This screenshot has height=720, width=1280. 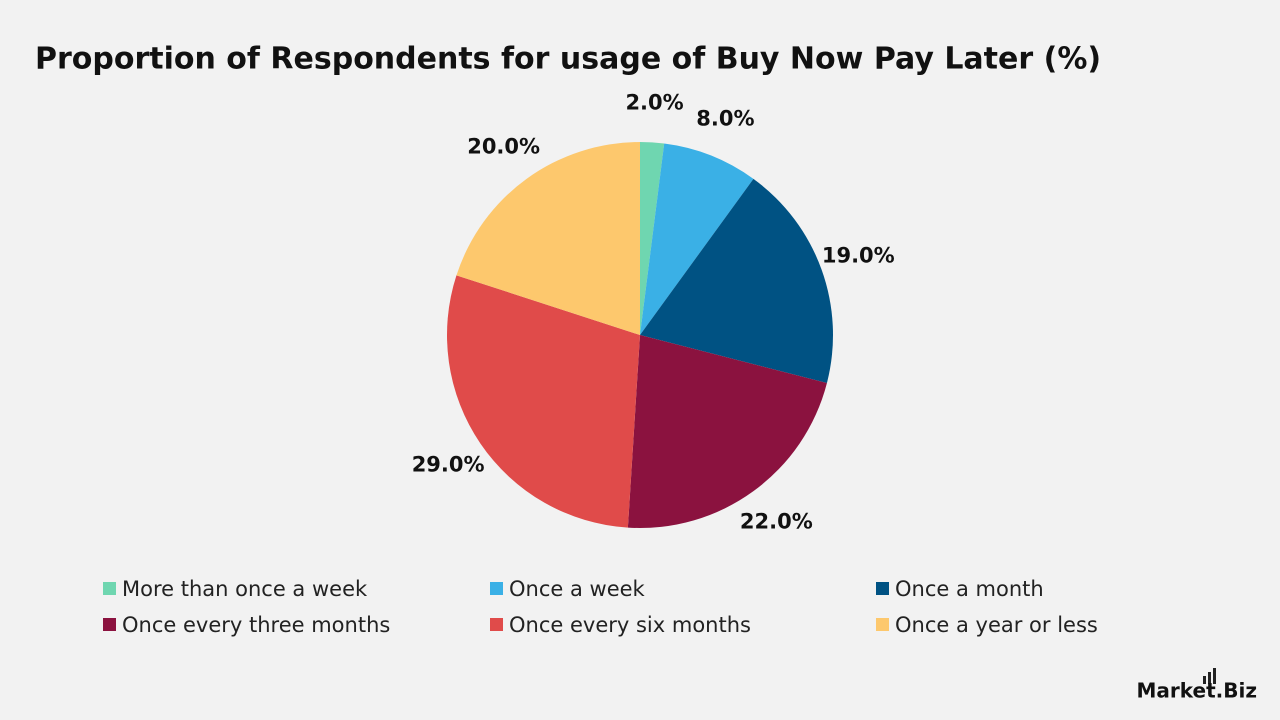 I want to click on legend-label: More than once a week, so click(x=245, y=589).